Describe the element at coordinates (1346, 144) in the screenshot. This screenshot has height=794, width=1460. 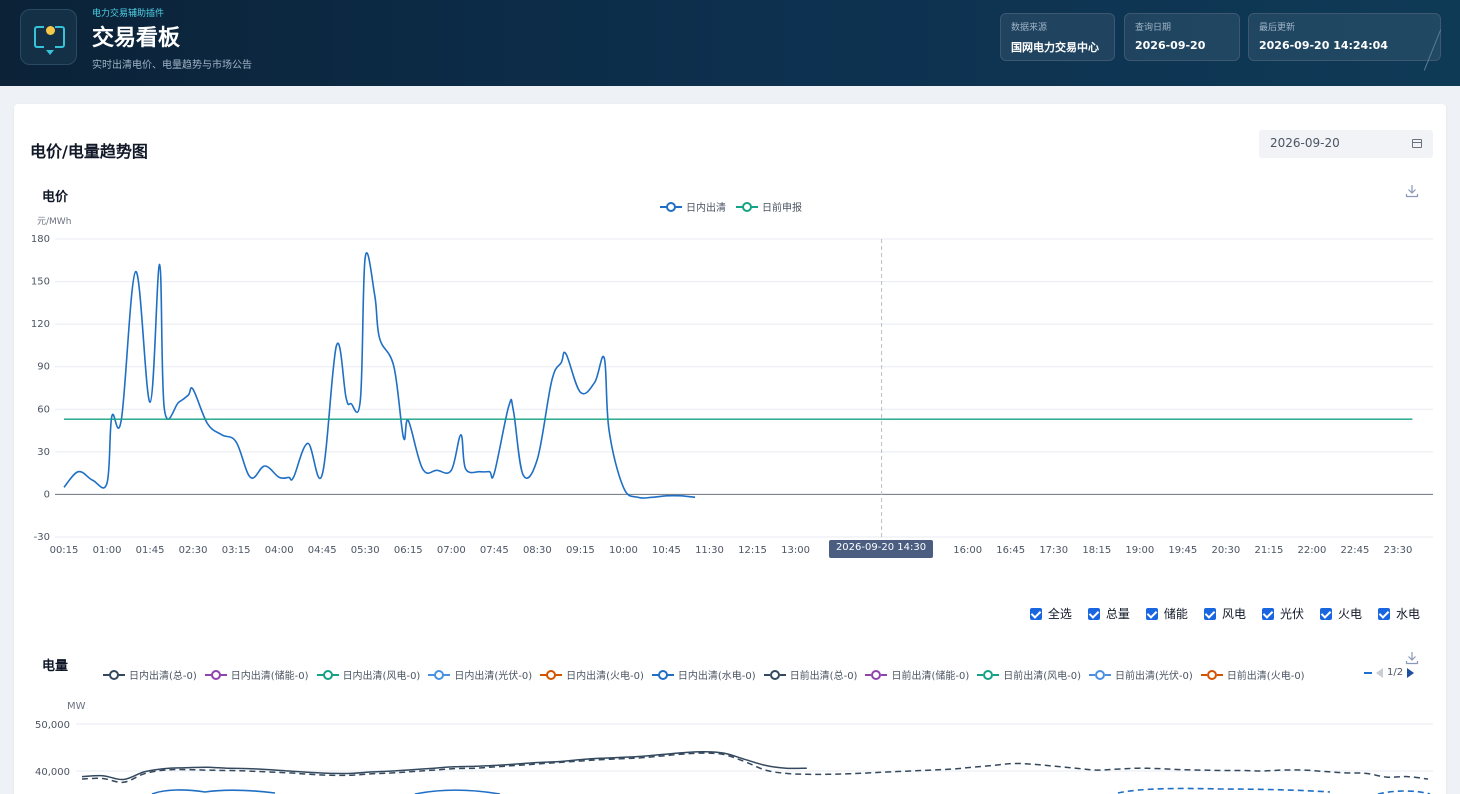
I see `date-picker: 2026-09-20` at that location.